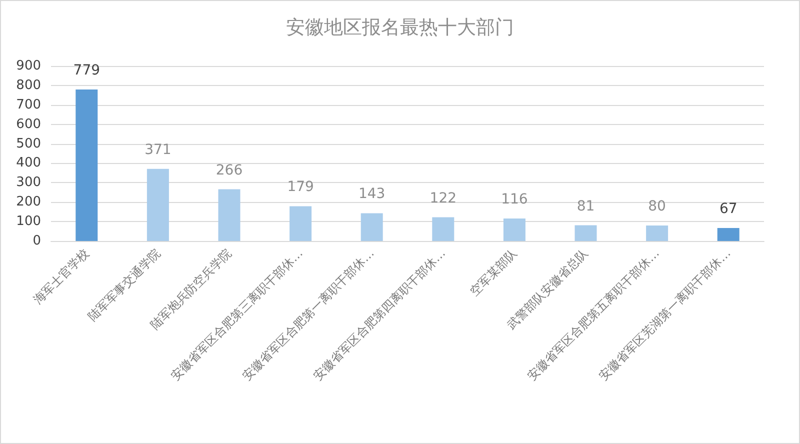  I want to click on y-tick-label: 300, so click(28, 182).